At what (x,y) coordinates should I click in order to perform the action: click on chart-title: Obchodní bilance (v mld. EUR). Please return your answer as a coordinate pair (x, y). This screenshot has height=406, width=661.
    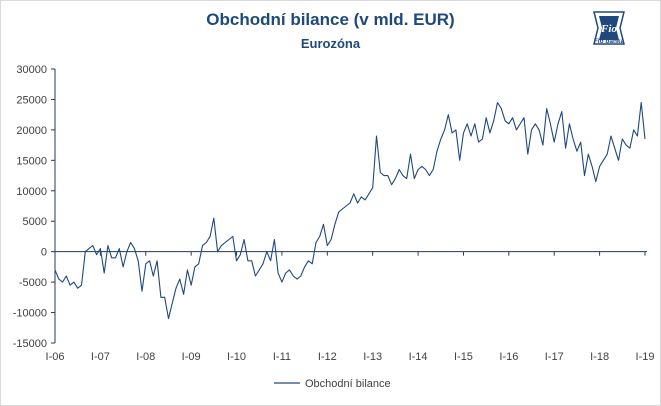
    Looking at the image, I should click on (330, 19).